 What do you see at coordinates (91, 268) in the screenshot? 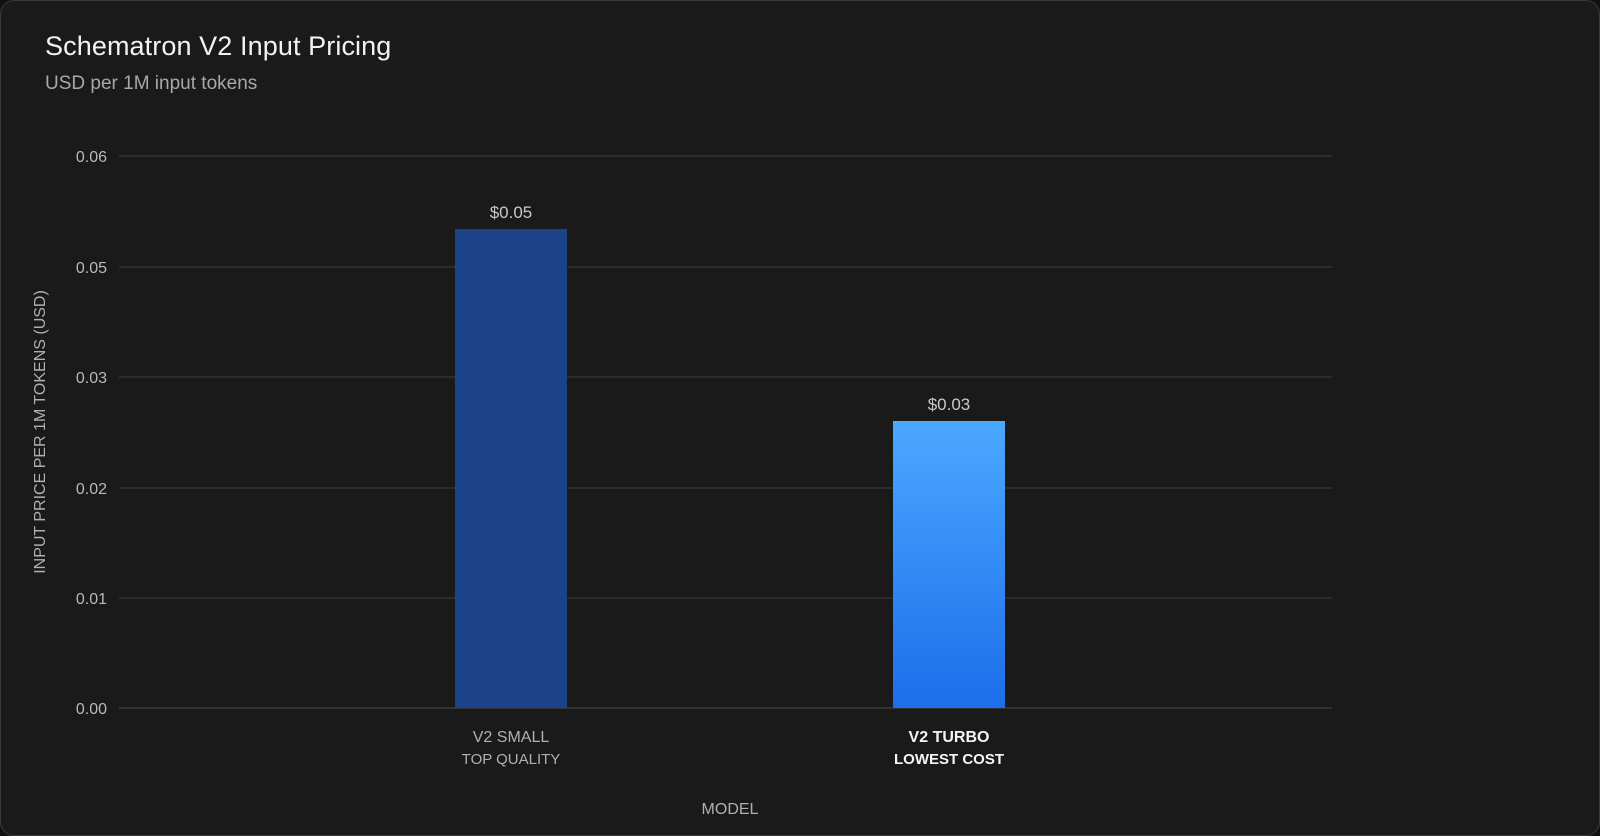
I see `y-tick-label: 0.05` at bounding box center [91, 268].